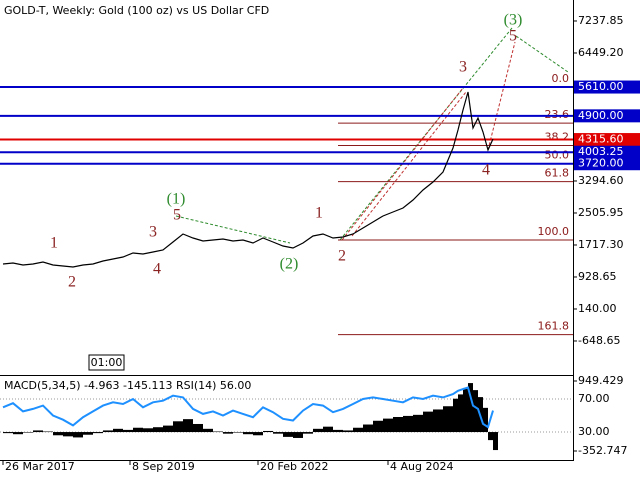 Image resolution: width=640 pixels, height=480 pixels. What do you see at coordinates (40, 466) in the screenshot?
I see `x-tick-label: 26 Mar 2017` at bounding box center [40, 466].